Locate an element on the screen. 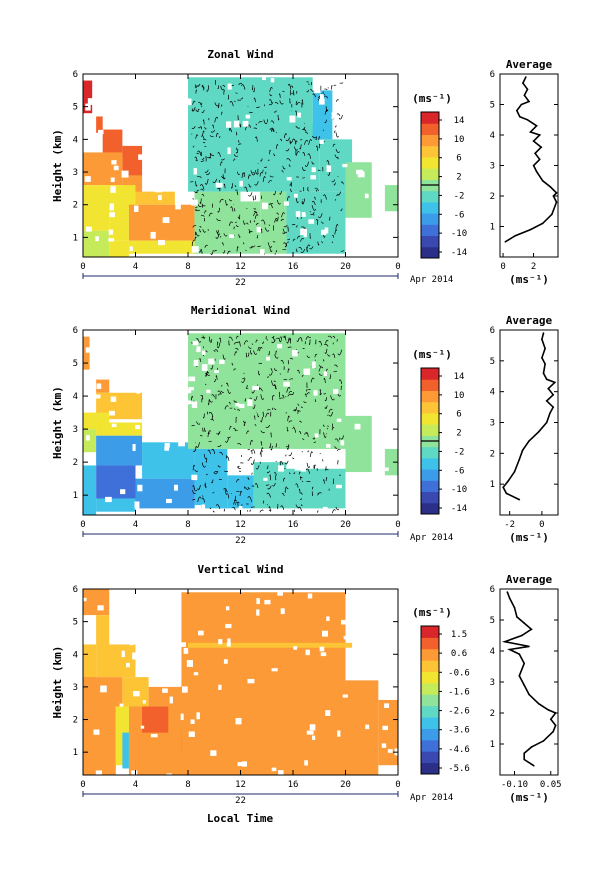 This screenshot has width=610, height=873. x-tick-label: 8 is located at coordinates (187, 267).